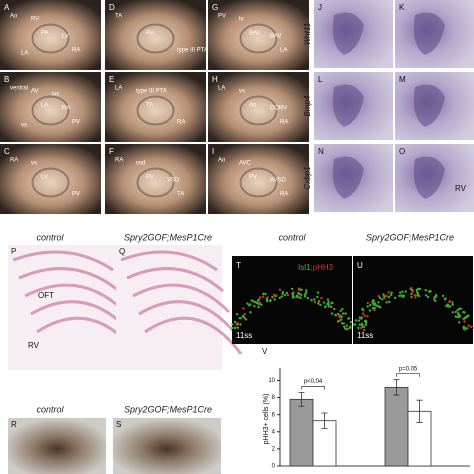 This screenshot has height=474, width=474. I want to click on structure-label: RV, so click(35, 20).